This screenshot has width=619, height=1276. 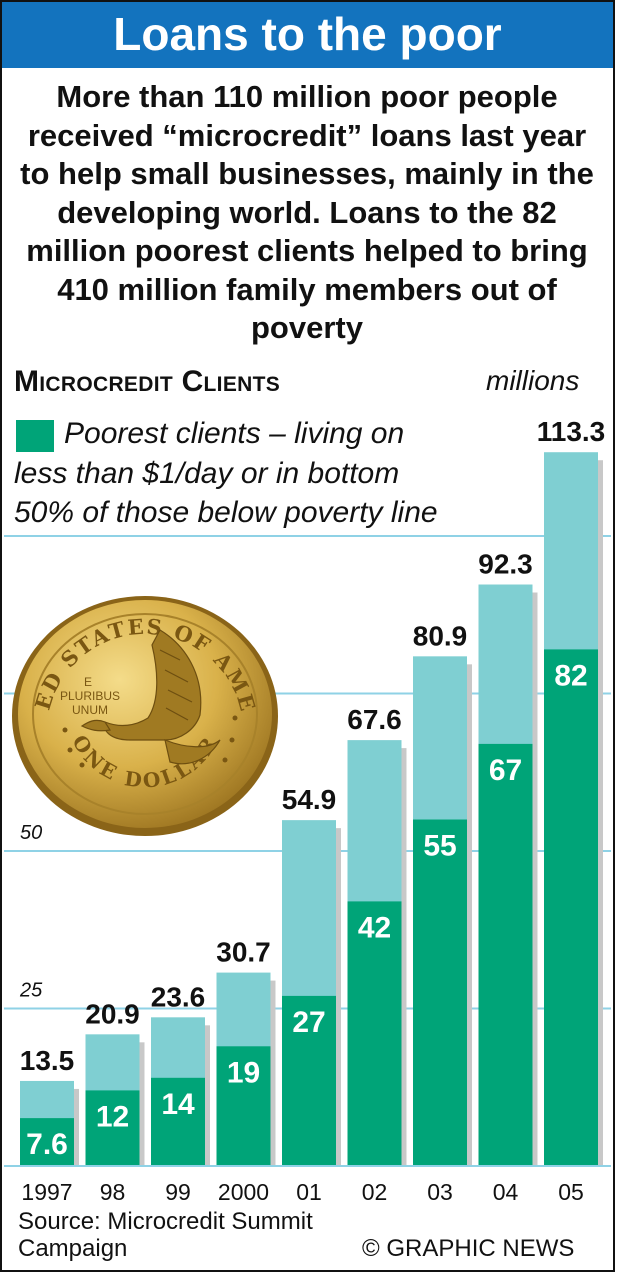 I want to click on data-label-total: 113.3, so click(x=571, y=431).